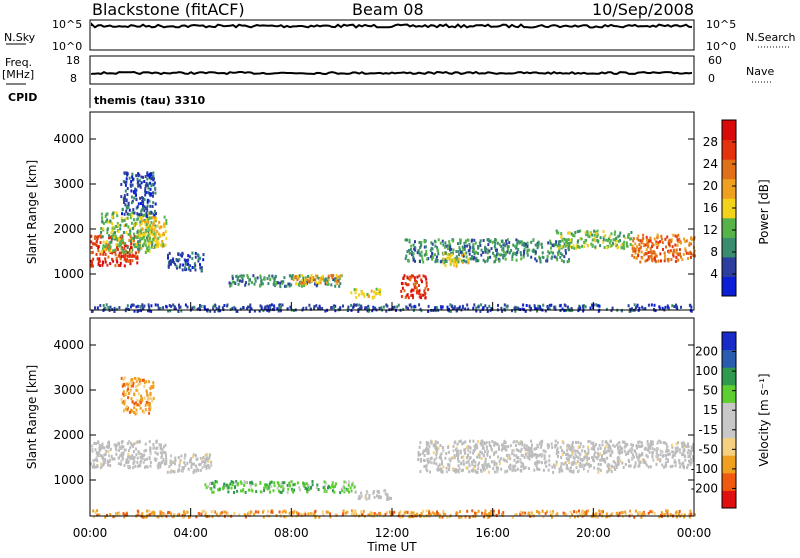 The image size is (800, 558). I want to click on y-tick-label: 3000, so click(68, 390).